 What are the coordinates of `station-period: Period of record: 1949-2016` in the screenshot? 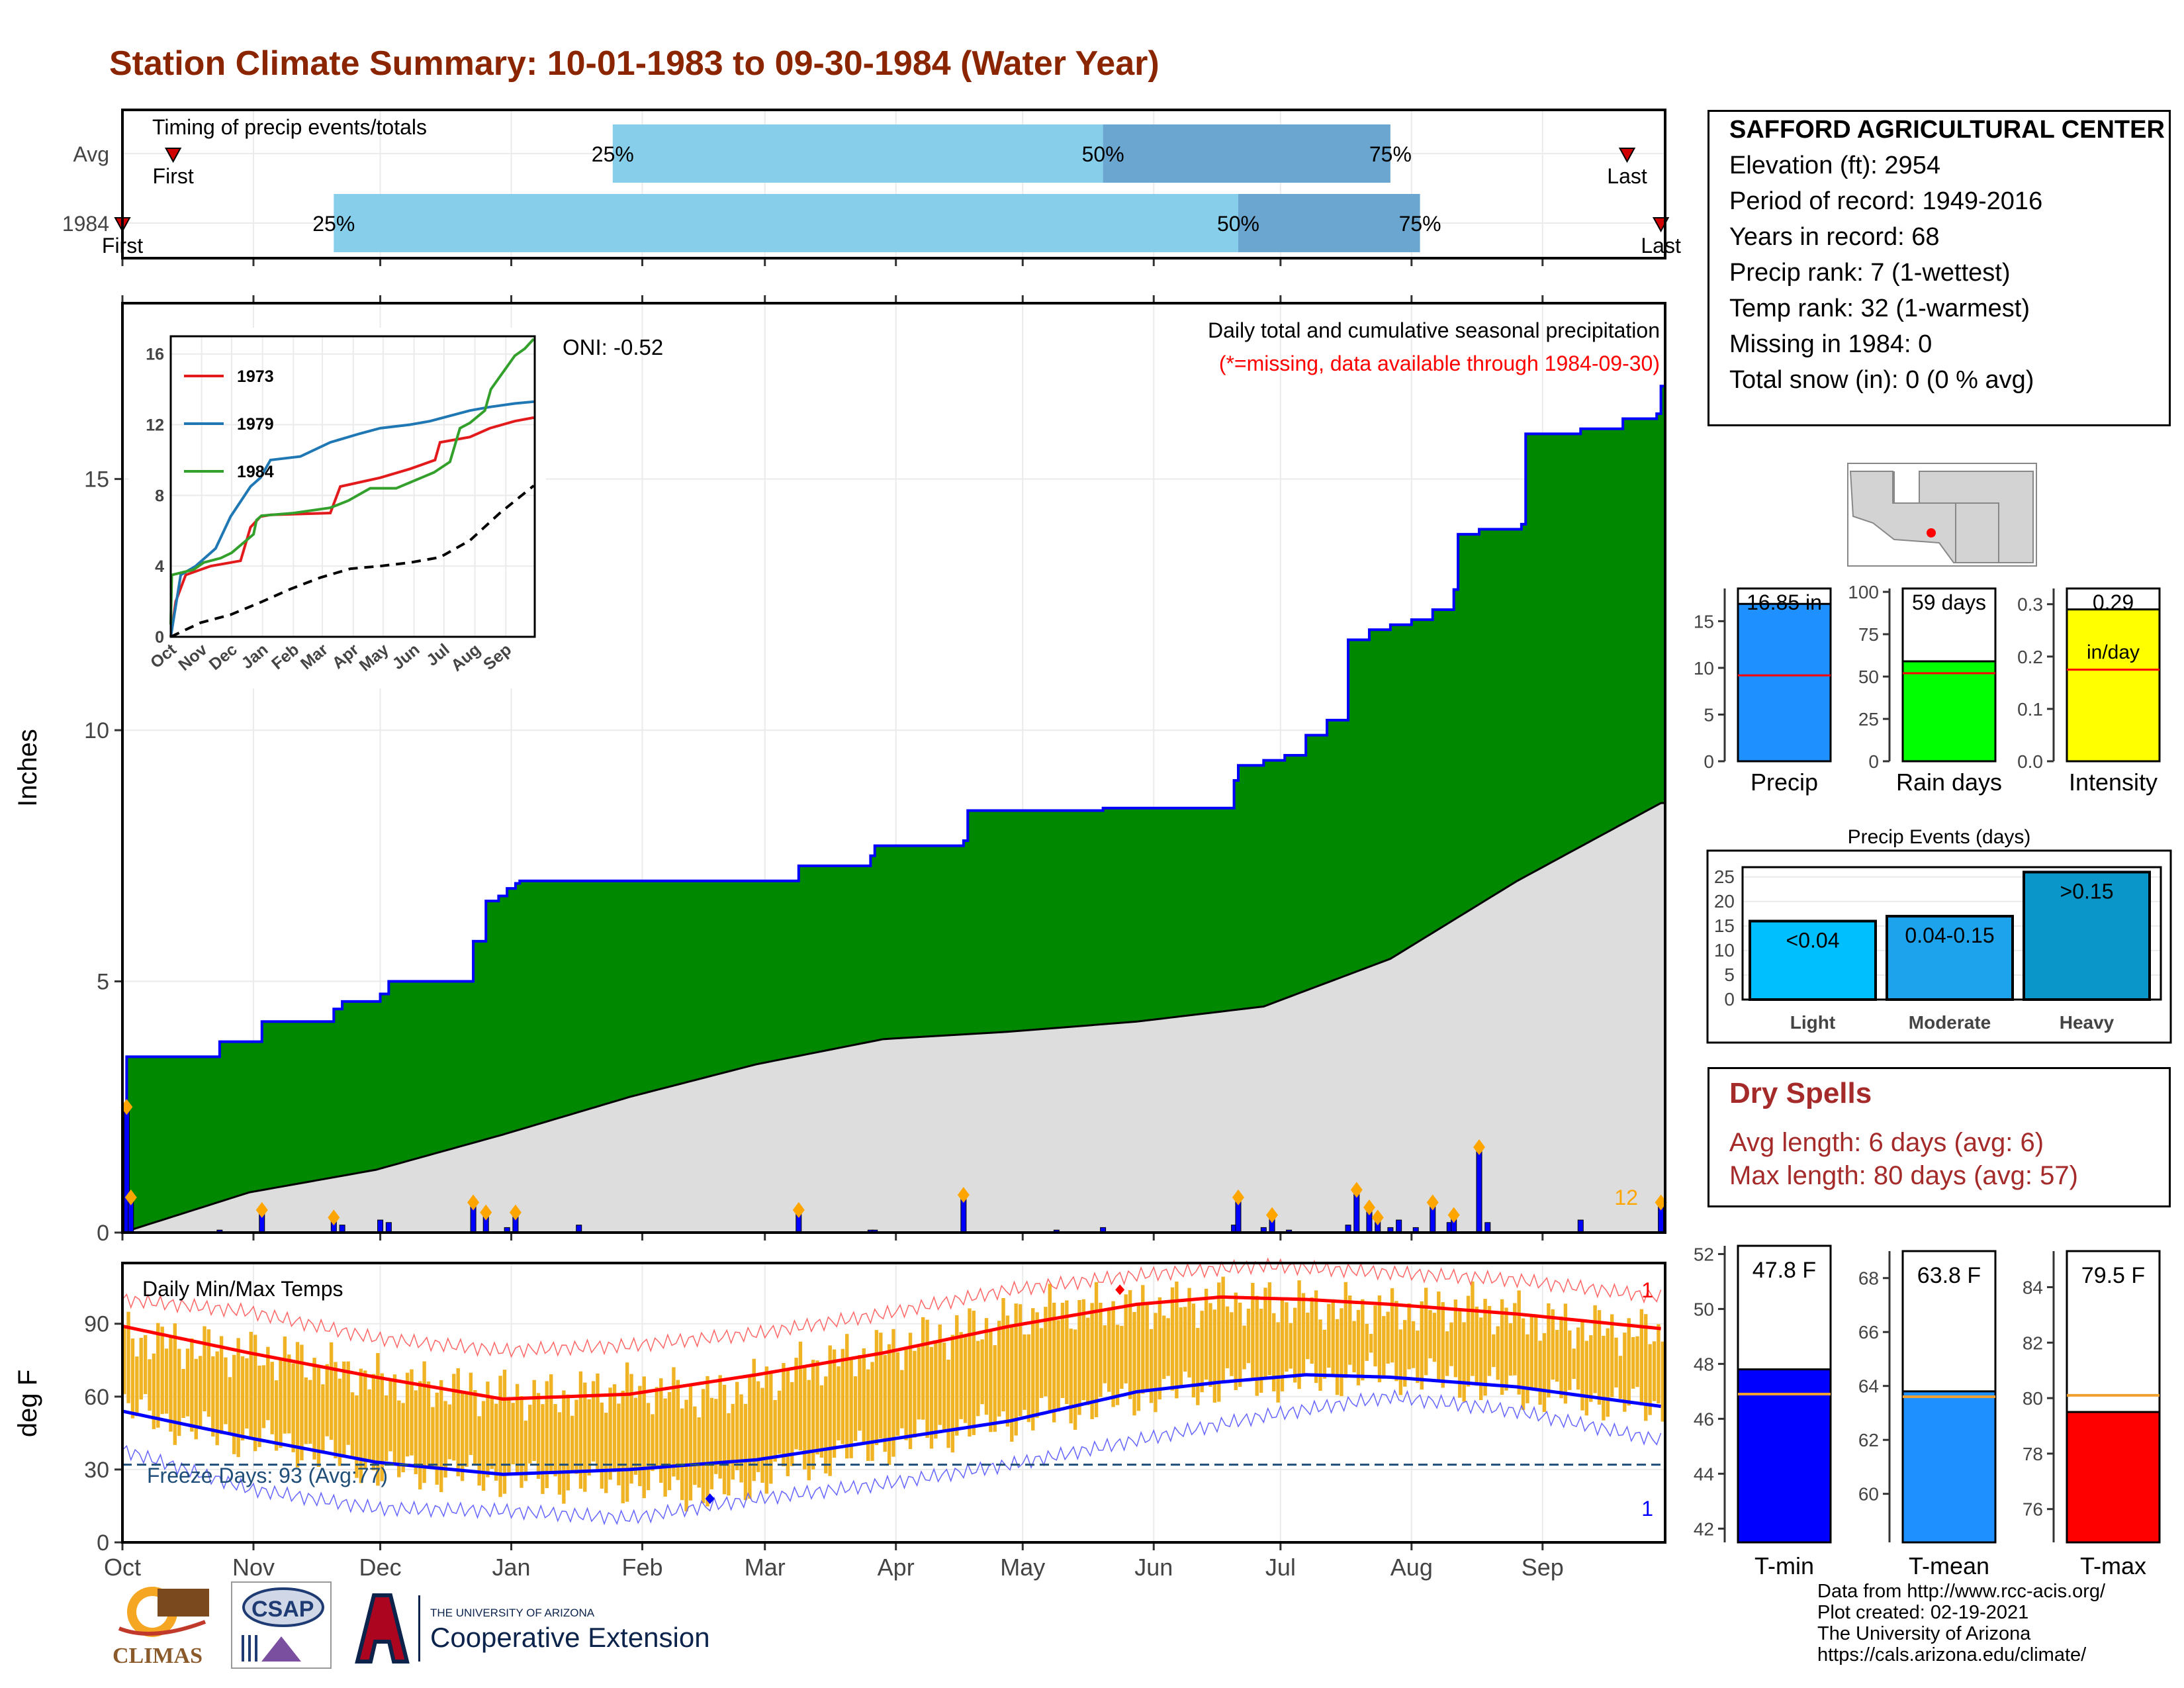 It's located at (1886, 201).